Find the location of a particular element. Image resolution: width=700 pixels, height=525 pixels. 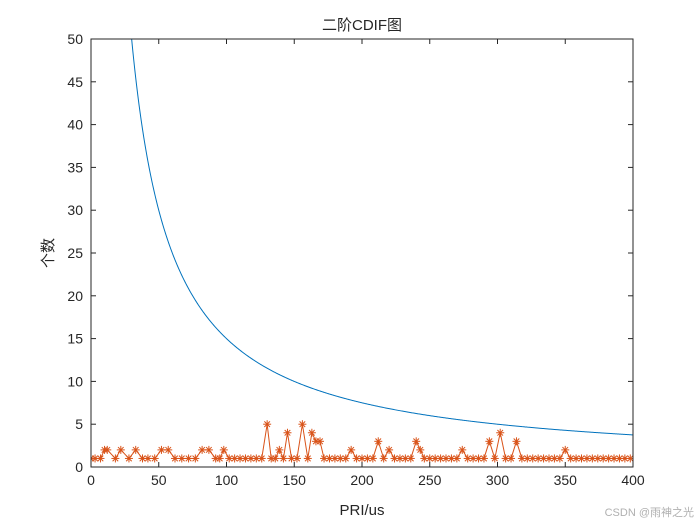

x-tick-label-3: 150 is located at coordinates (295, 480).